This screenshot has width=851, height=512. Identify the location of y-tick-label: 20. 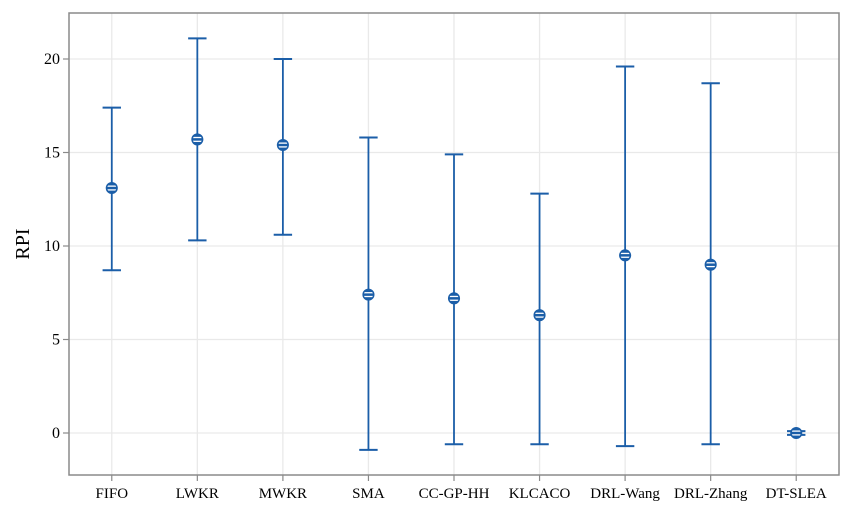
(52, 59).